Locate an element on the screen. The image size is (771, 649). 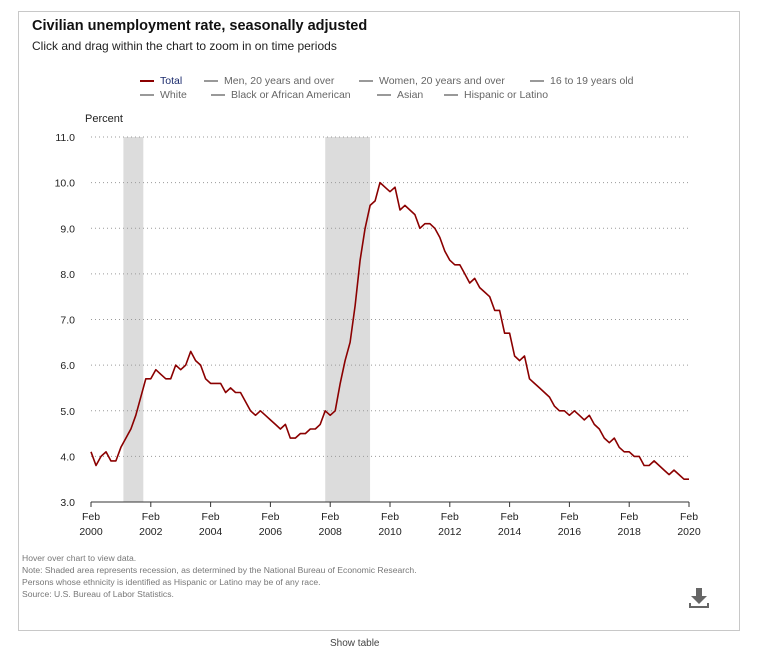
legend-item: Hispanic or Latino is located at coordinates (496, 95).